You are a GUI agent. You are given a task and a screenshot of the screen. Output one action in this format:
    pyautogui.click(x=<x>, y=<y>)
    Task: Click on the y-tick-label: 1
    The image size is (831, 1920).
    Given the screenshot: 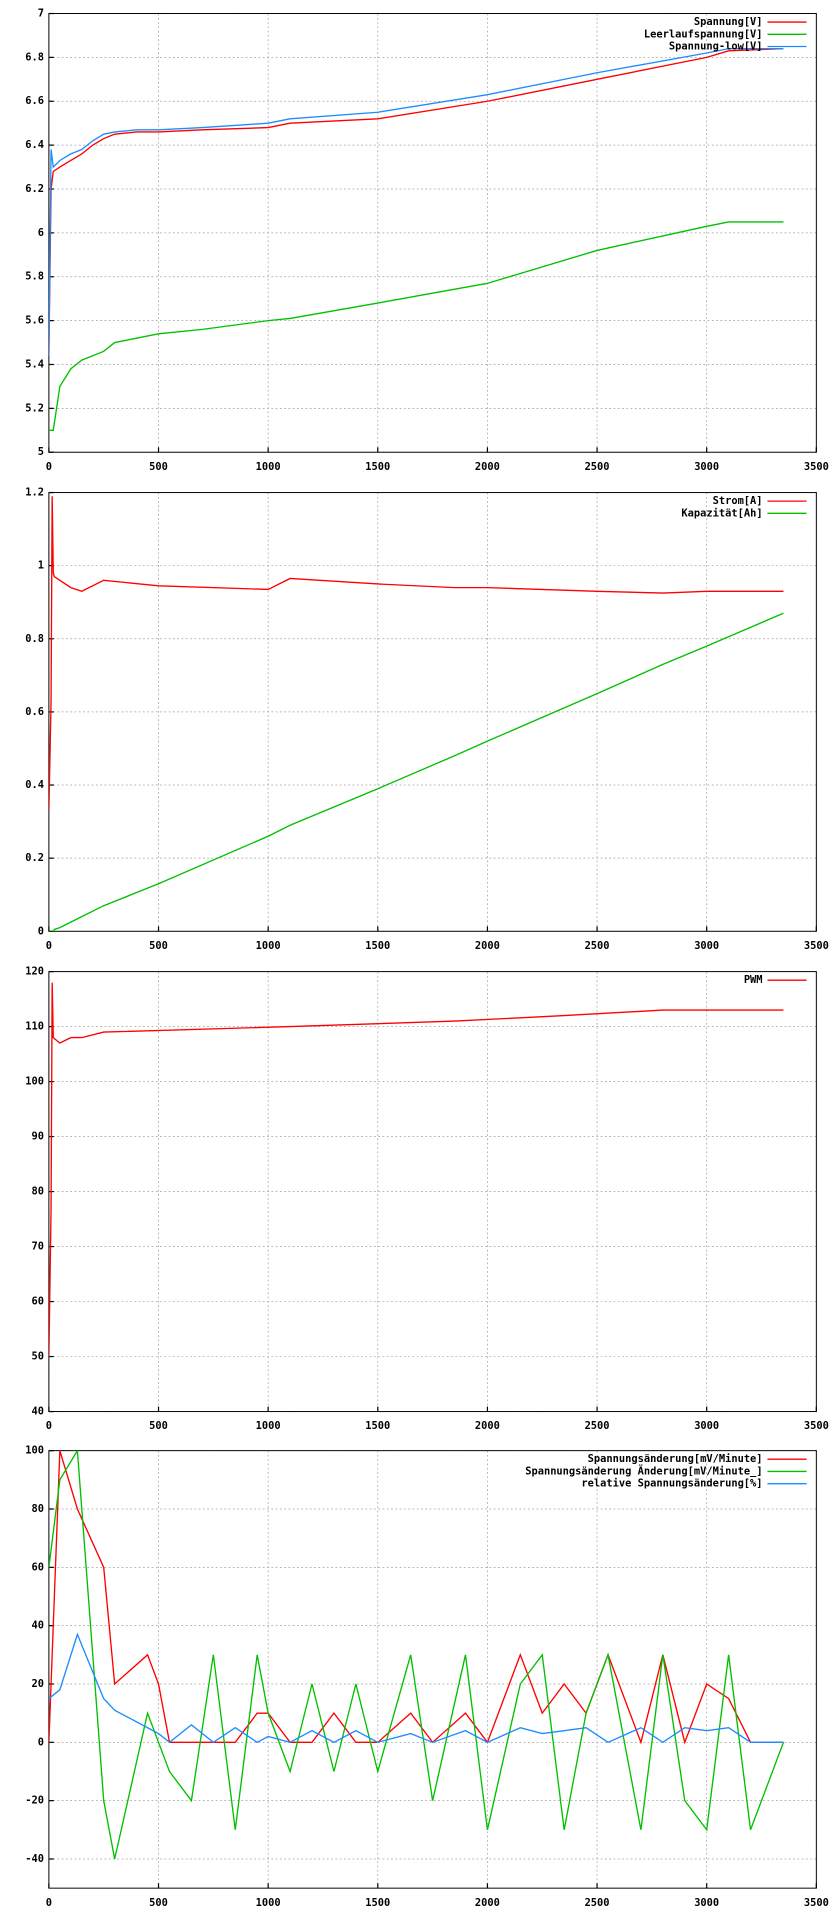 What is the action you would take?
    pyautogui.click(x=41, y=566)
    